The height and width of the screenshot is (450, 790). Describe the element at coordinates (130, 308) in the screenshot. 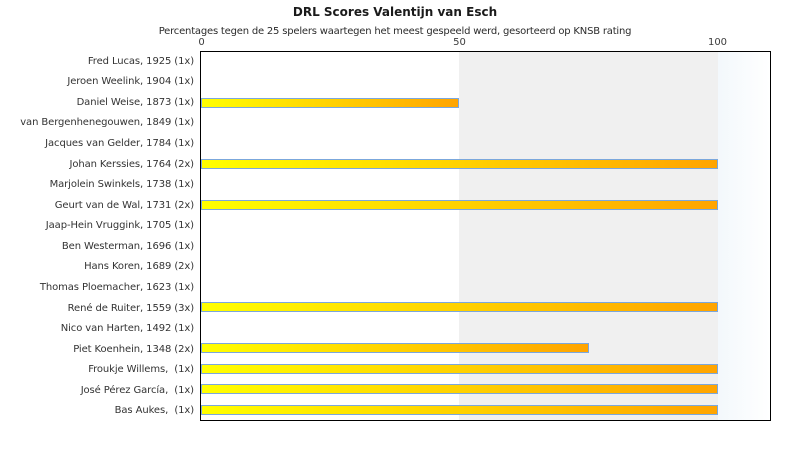

I see `category-label: René de Ruiter, 1559 (3x)` at that location.